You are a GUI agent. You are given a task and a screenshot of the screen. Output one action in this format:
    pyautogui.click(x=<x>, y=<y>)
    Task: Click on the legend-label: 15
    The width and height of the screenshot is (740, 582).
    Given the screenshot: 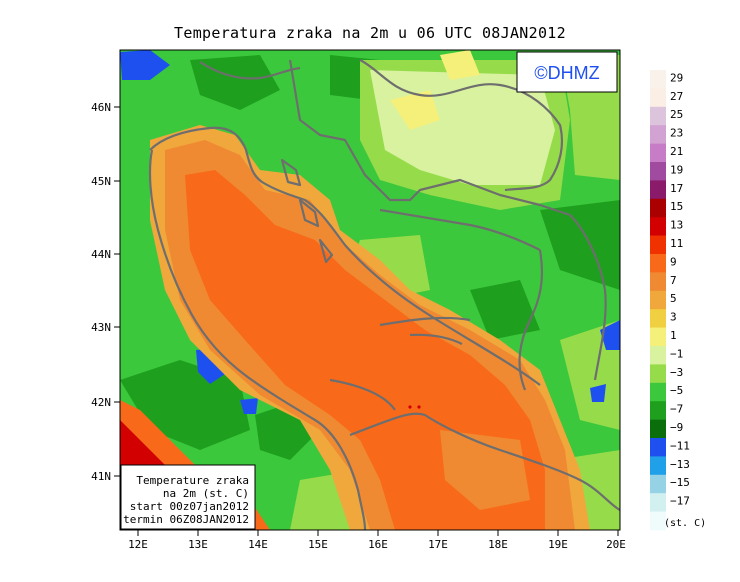 What is the action you would take?
    pyautogui.click(x=676, y=206)
    